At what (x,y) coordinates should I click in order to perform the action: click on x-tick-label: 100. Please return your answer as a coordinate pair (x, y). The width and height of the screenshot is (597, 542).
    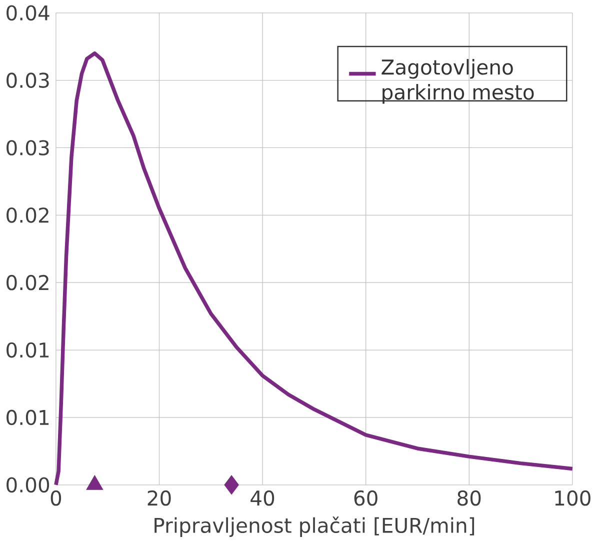
    Looking at the image, I should click on (572, 498).